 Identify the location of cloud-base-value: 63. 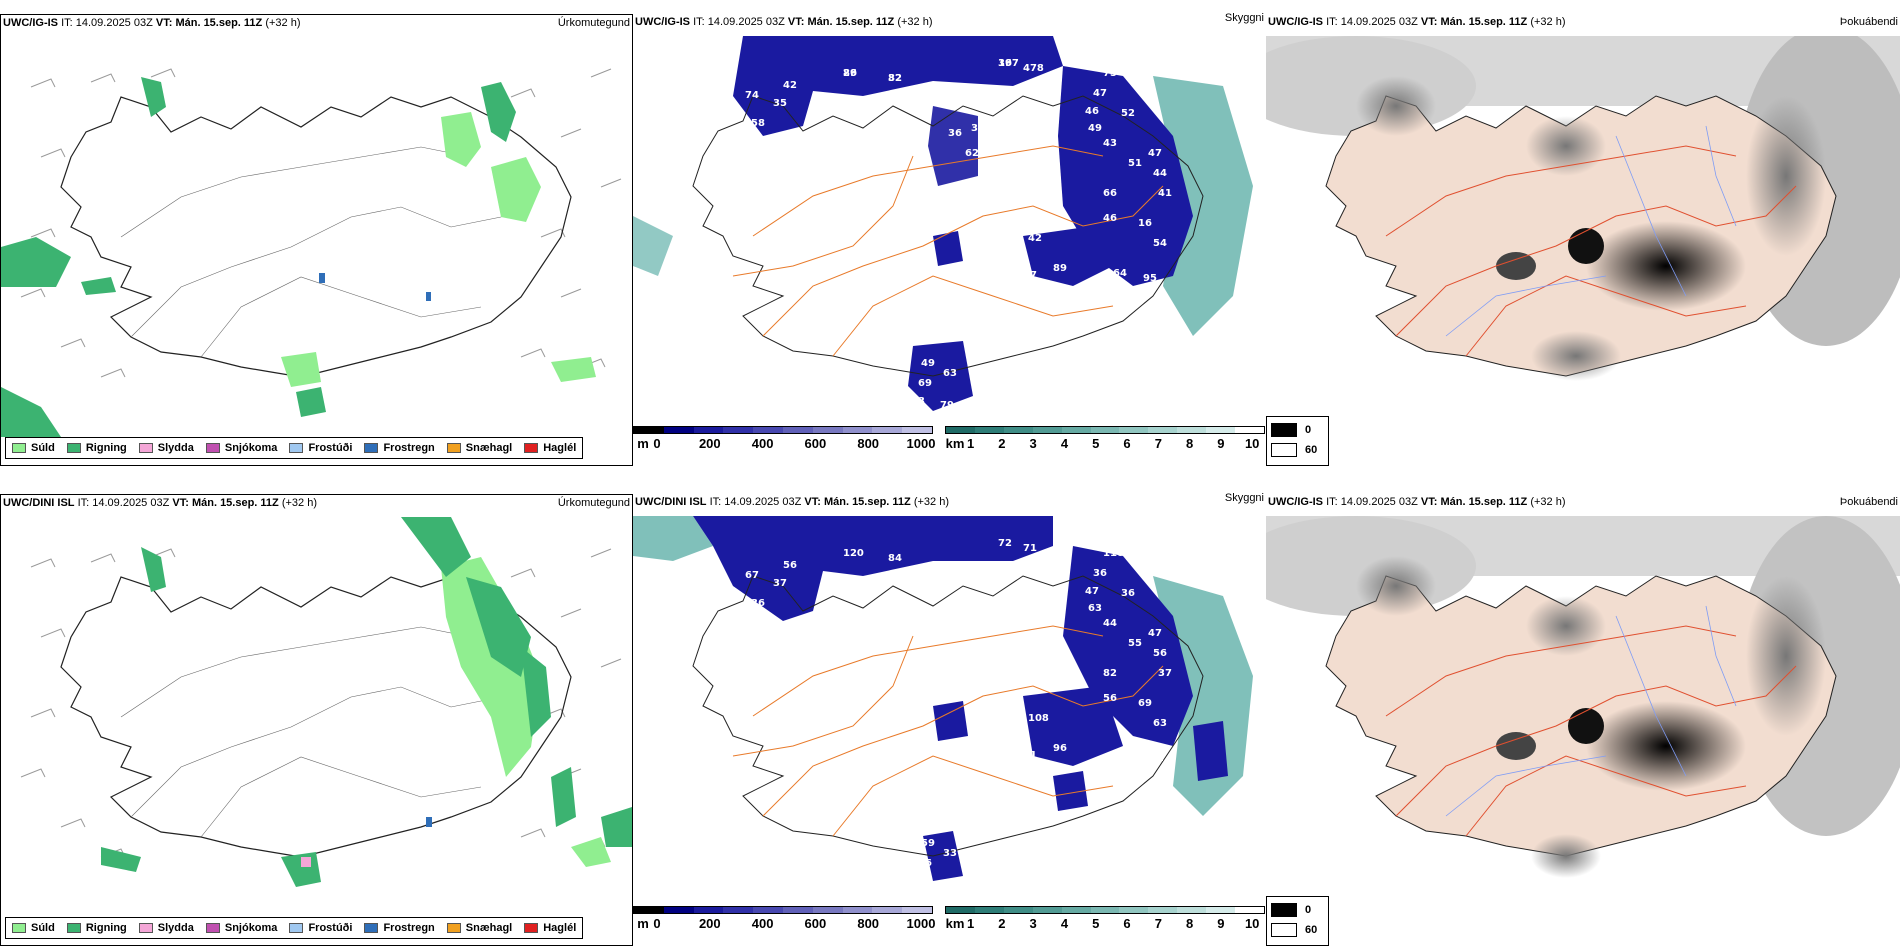
(1095, 608).